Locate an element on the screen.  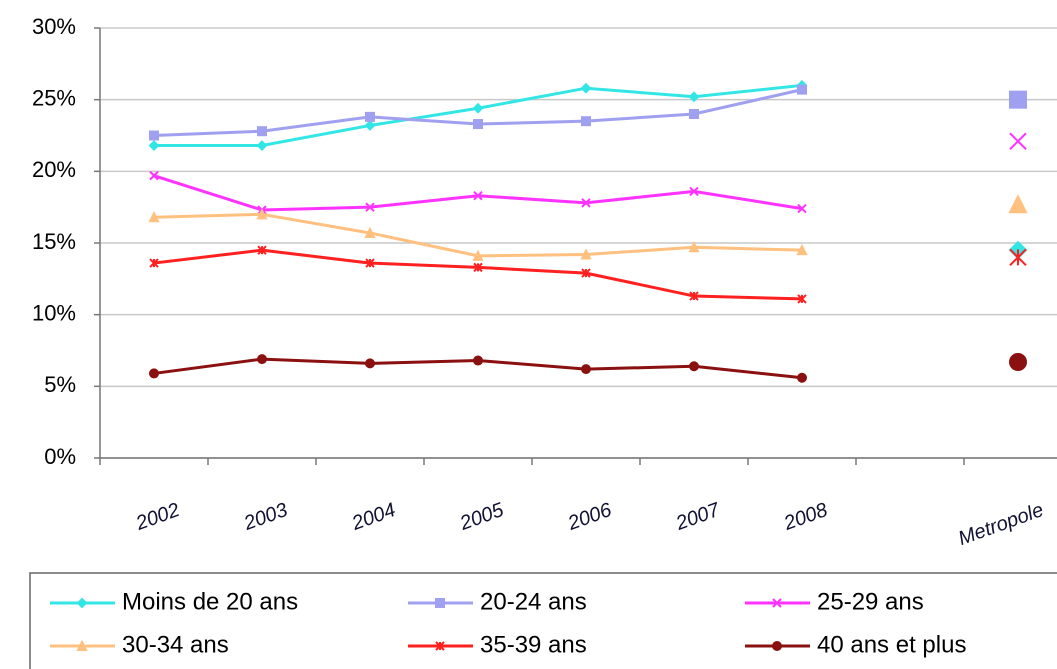
x-tick-label: Metropole is located at coordinates (1000, 524).